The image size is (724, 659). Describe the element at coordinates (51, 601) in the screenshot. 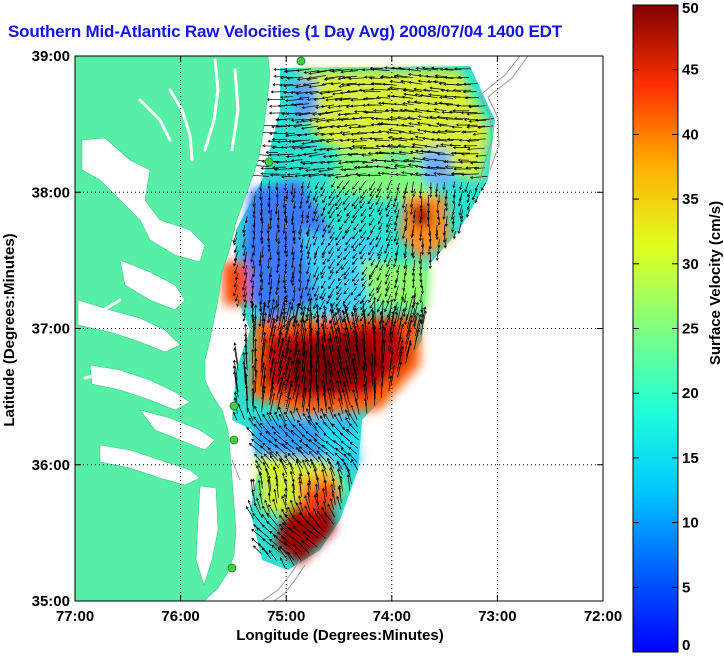

I see `y-tick-label: 35:00` at that location.